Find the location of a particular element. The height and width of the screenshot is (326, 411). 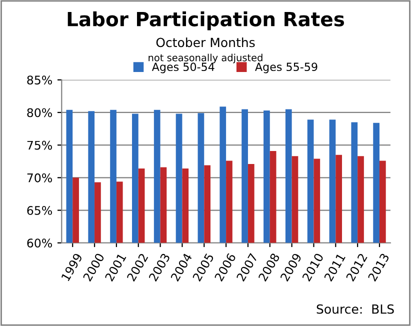

y-tick-label: 65% is located at coordinates (39, 210).